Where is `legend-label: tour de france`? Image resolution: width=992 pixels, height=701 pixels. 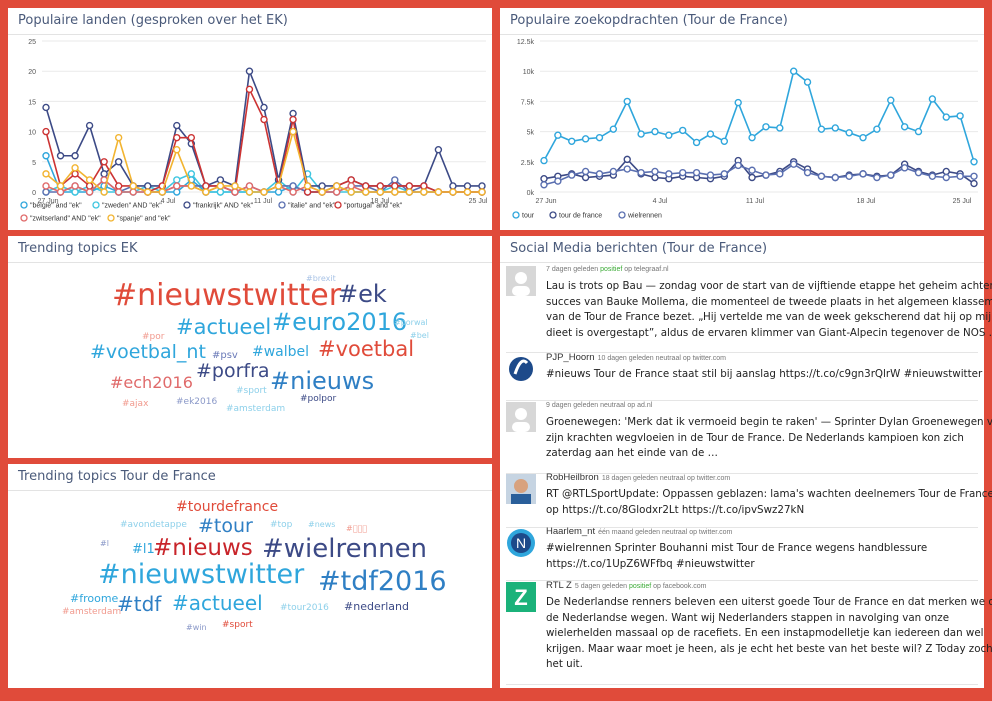 legend-label: tour de france is located at coordinates (580, 216).